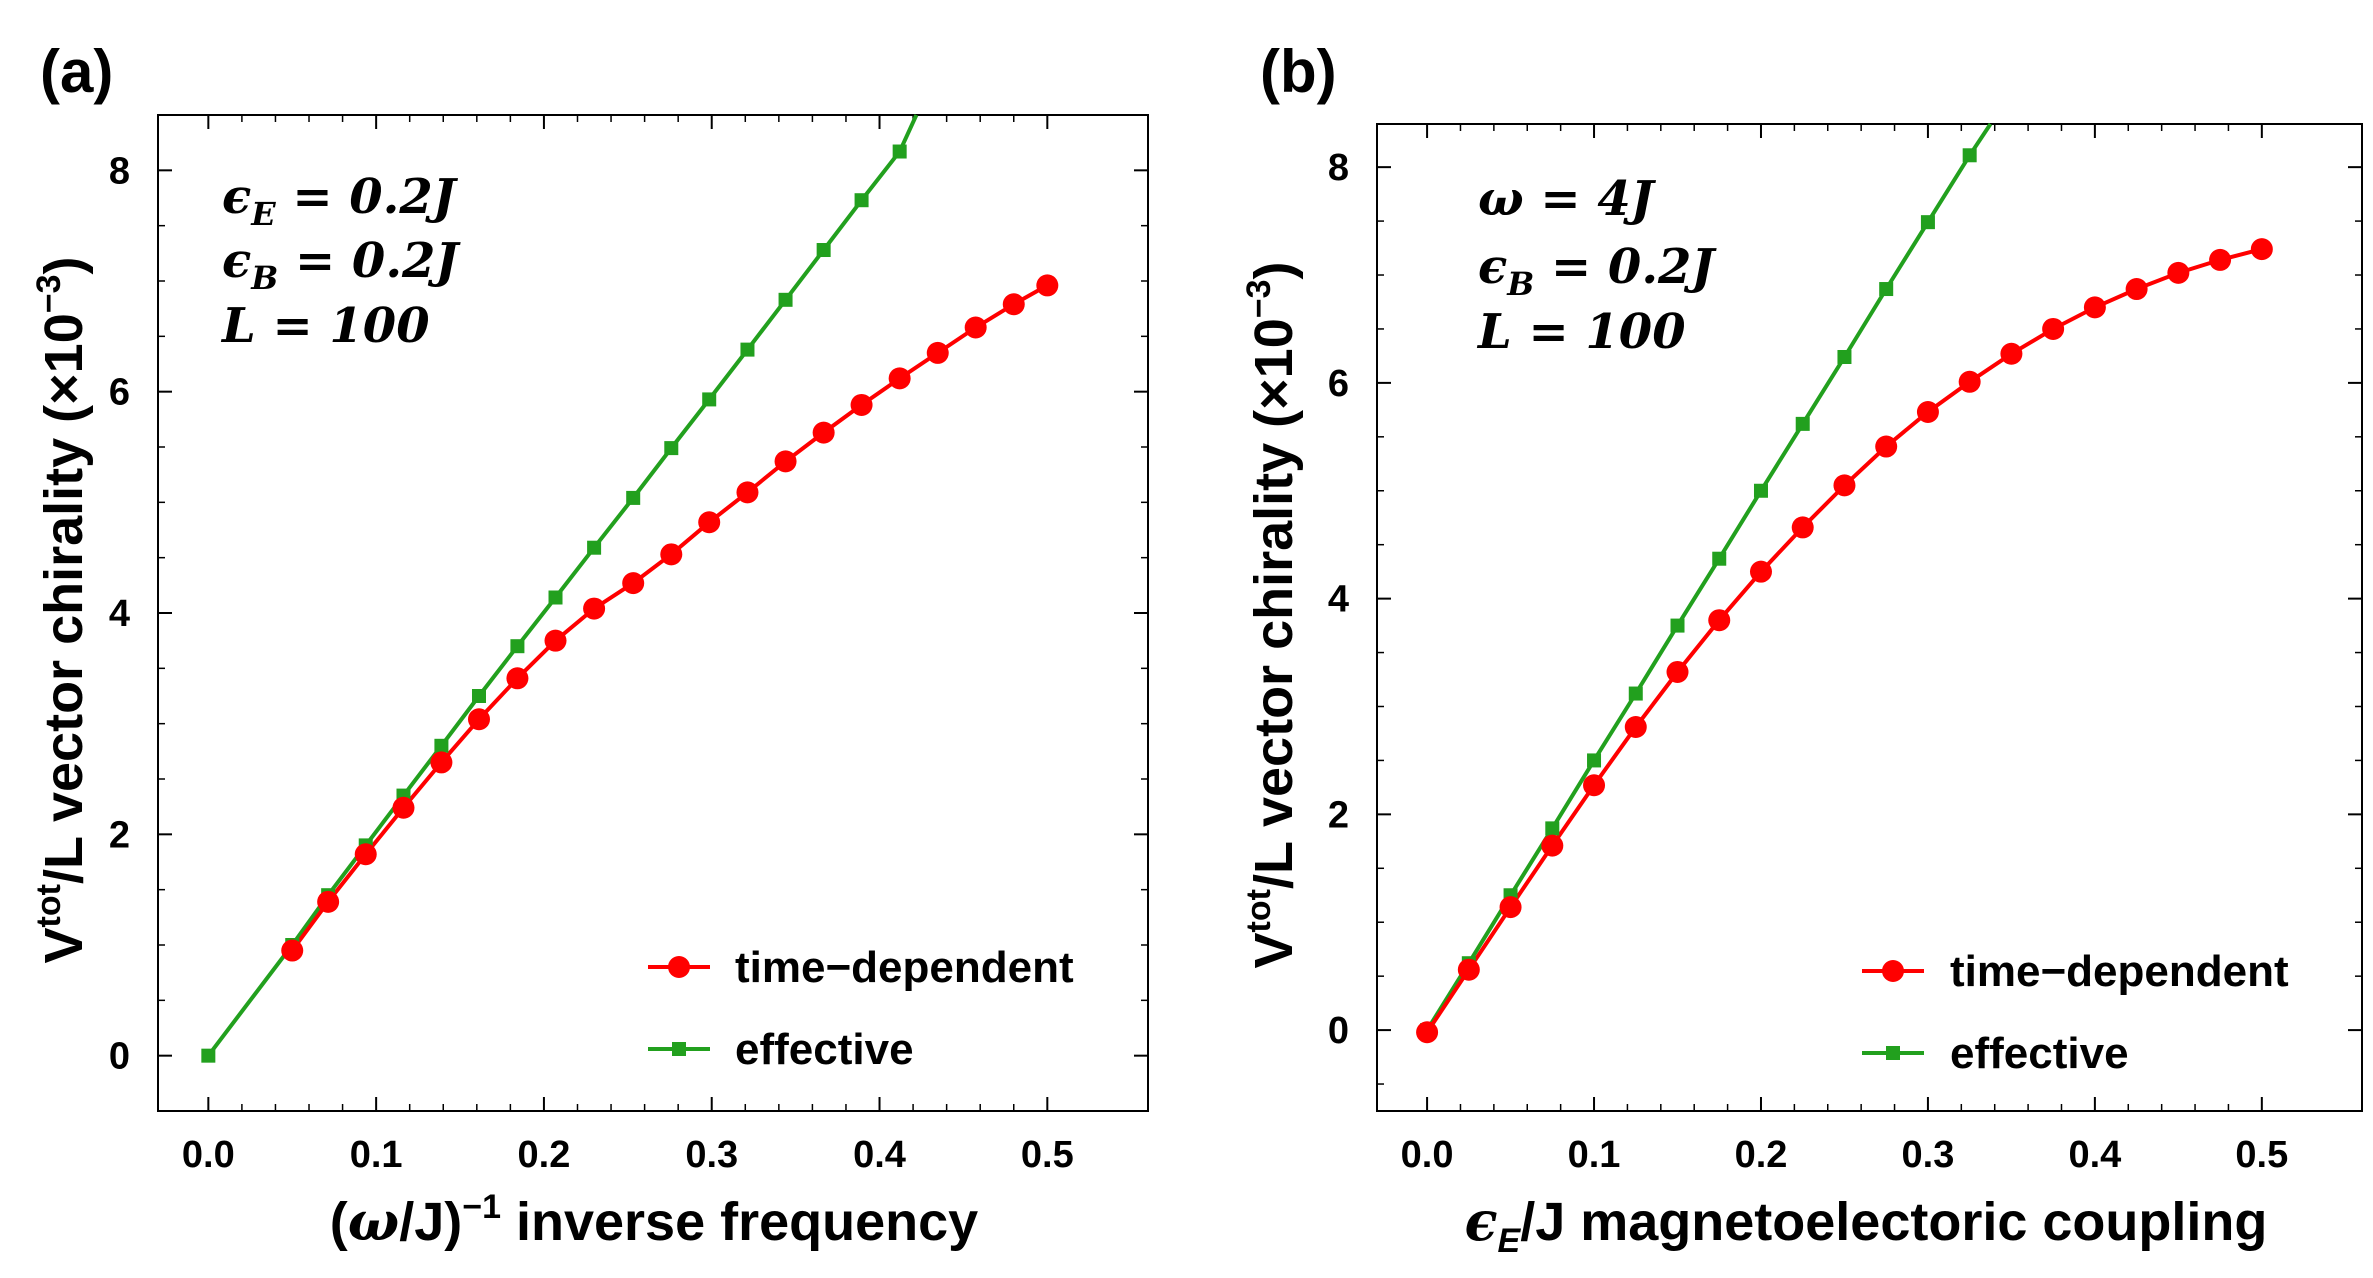  I want to click on panel-a-ytick-label: 6, so click(119, 393).